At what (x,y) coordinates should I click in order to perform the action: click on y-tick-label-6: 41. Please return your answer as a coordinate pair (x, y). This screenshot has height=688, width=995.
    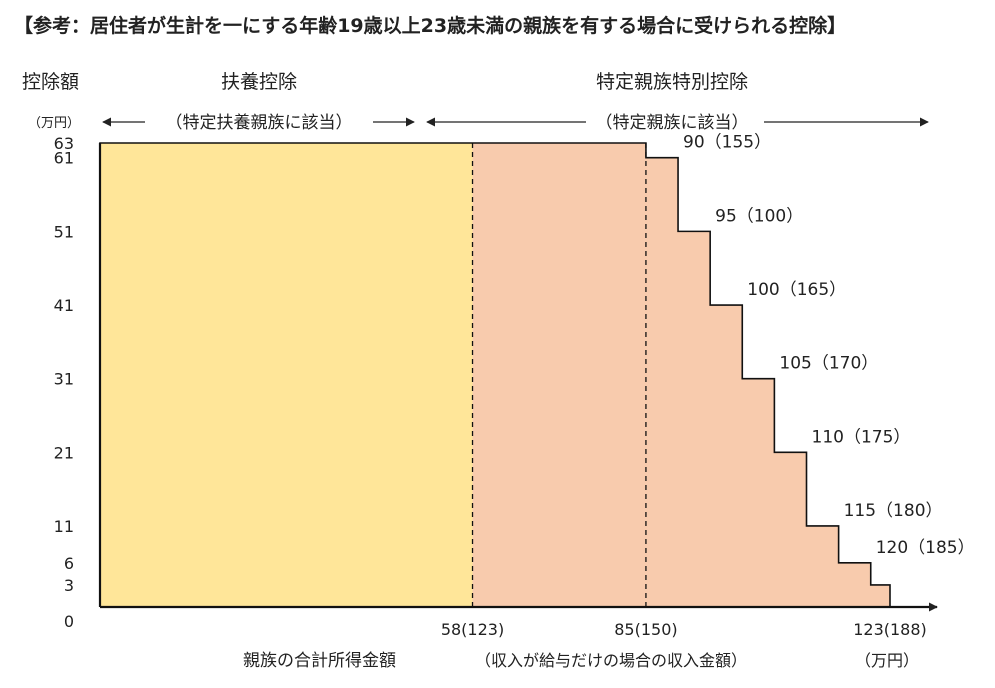
    Looking at the image, I should click on (64, 305).